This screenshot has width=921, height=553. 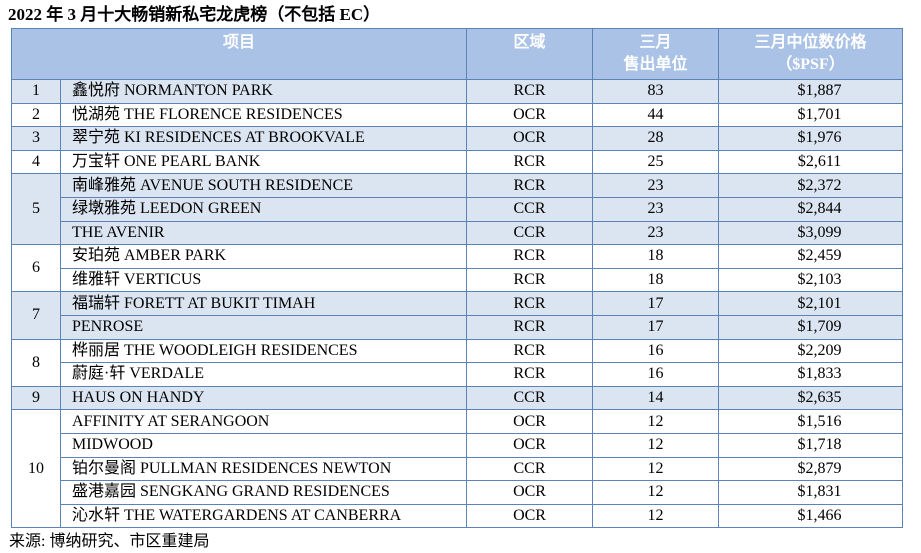 What do you see at coordinates (263, 162) in the screenshot?
I see `project-name-cell: 万宝轩 ONE PEARL BANK` at bounding box center [263, 162].